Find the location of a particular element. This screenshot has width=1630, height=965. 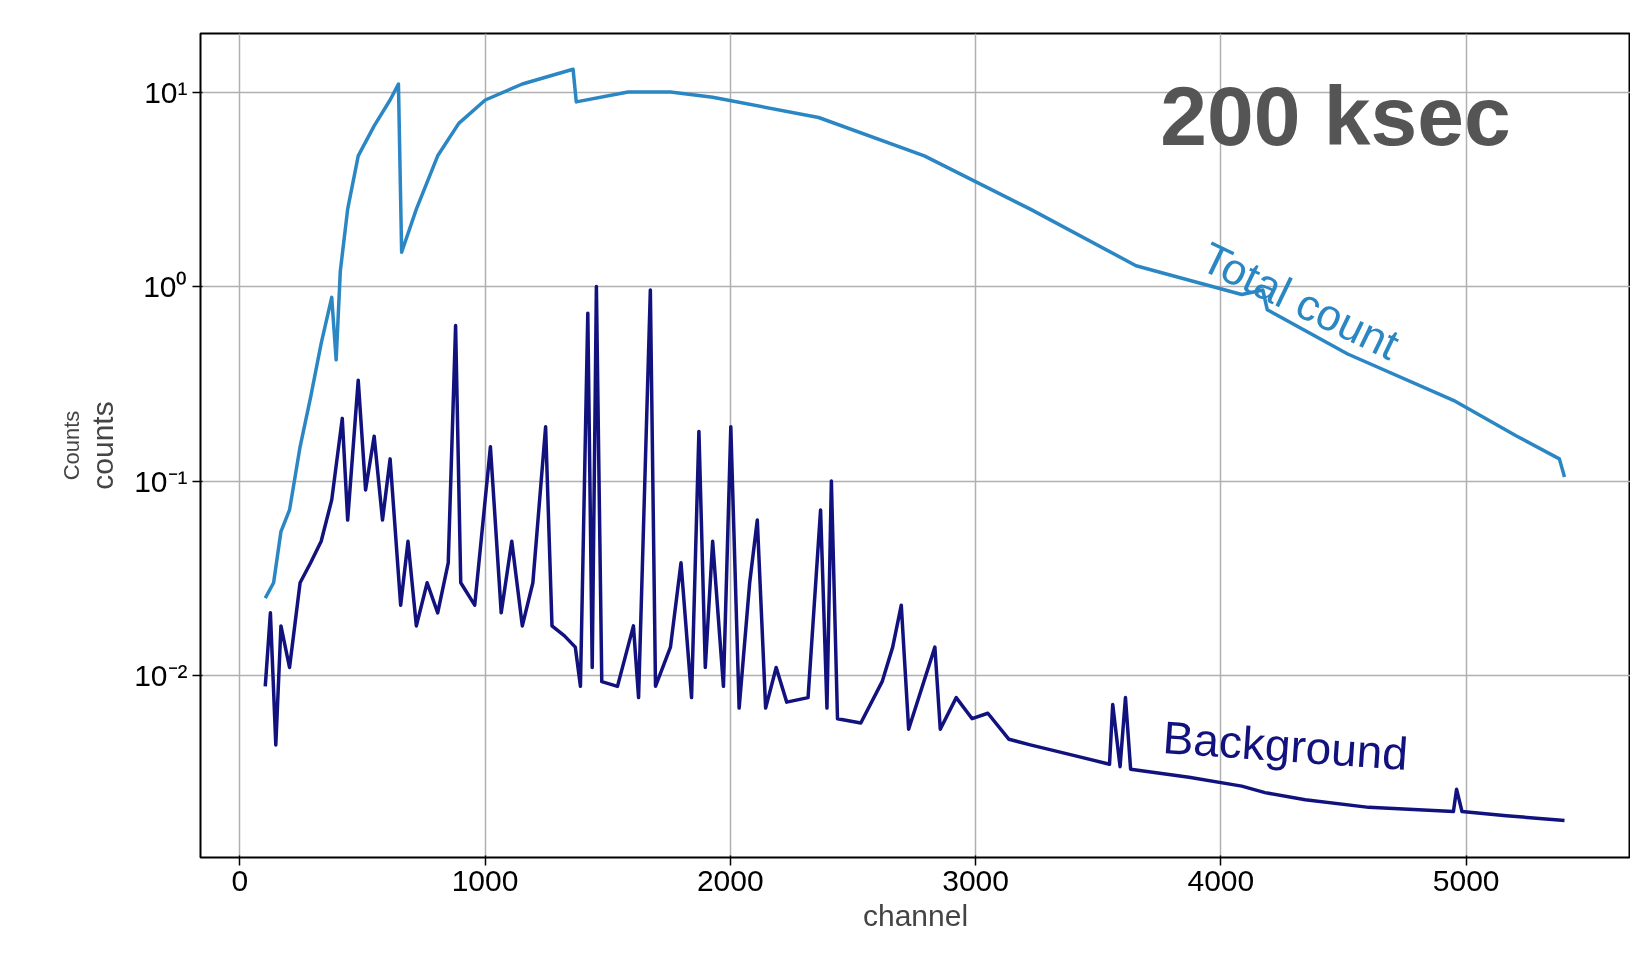

y-tick-label: 10⁻¹ is located at coordinates (161, 481).